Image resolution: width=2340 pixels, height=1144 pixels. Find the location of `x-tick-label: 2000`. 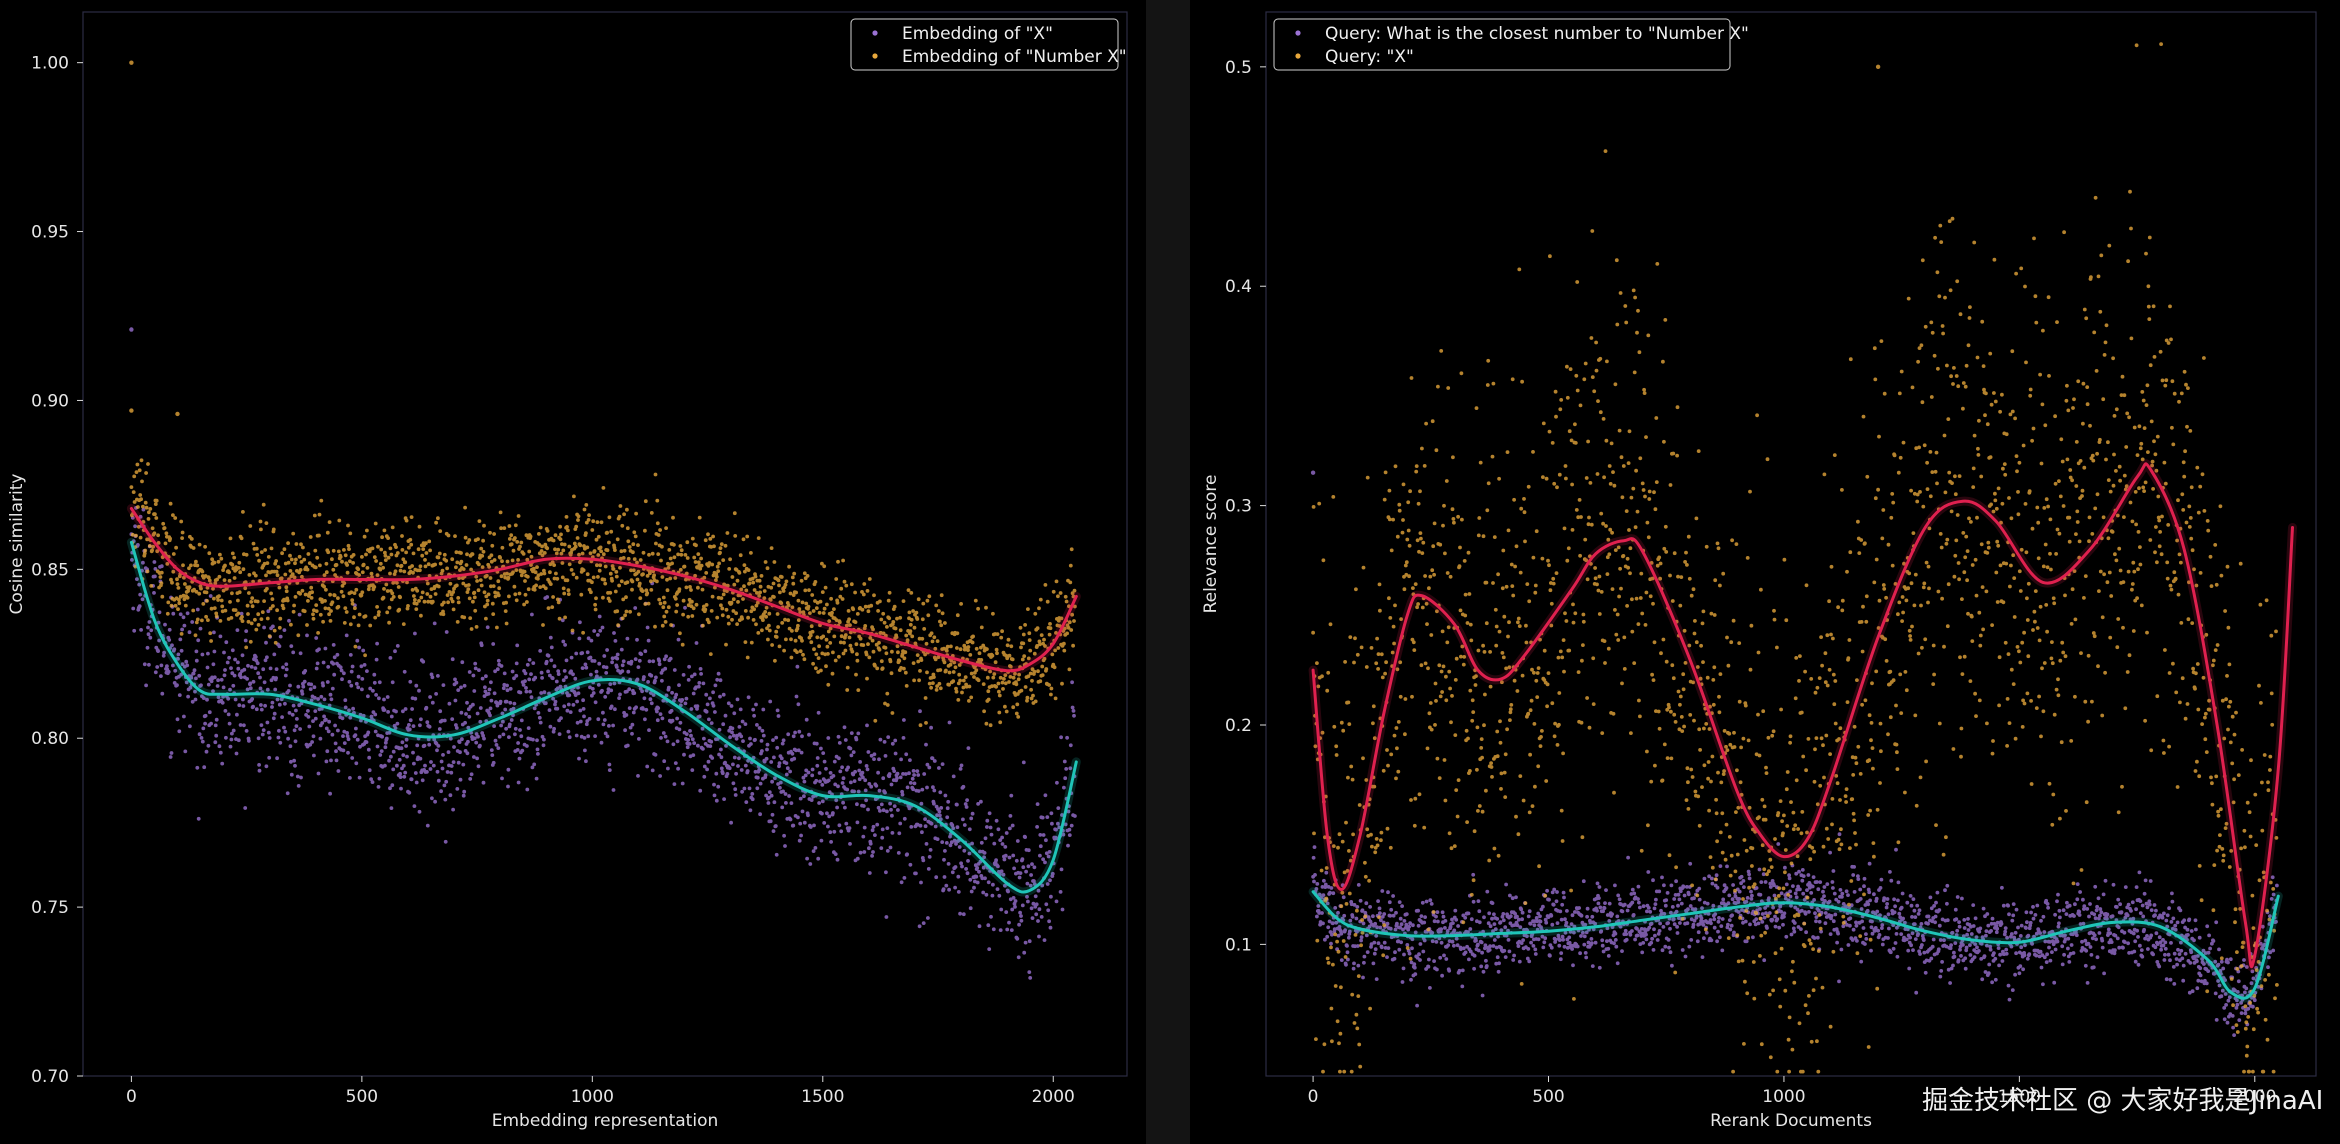

x-tick-label: 2000 is located at coordinates (1053, 1097).